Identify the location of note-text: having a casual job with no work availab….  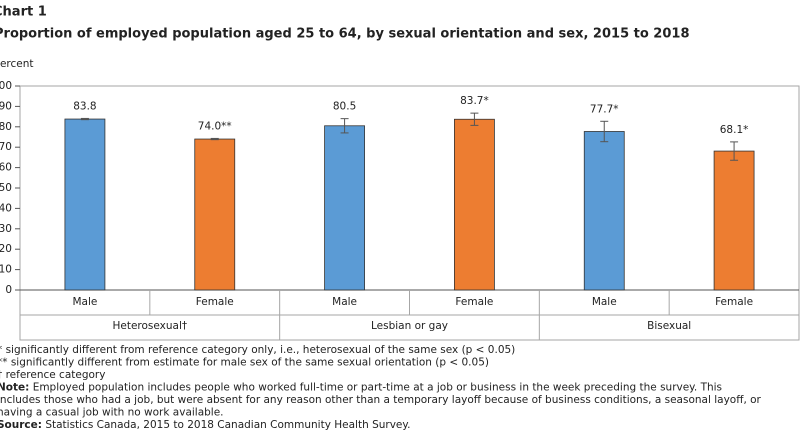
(112, 413).